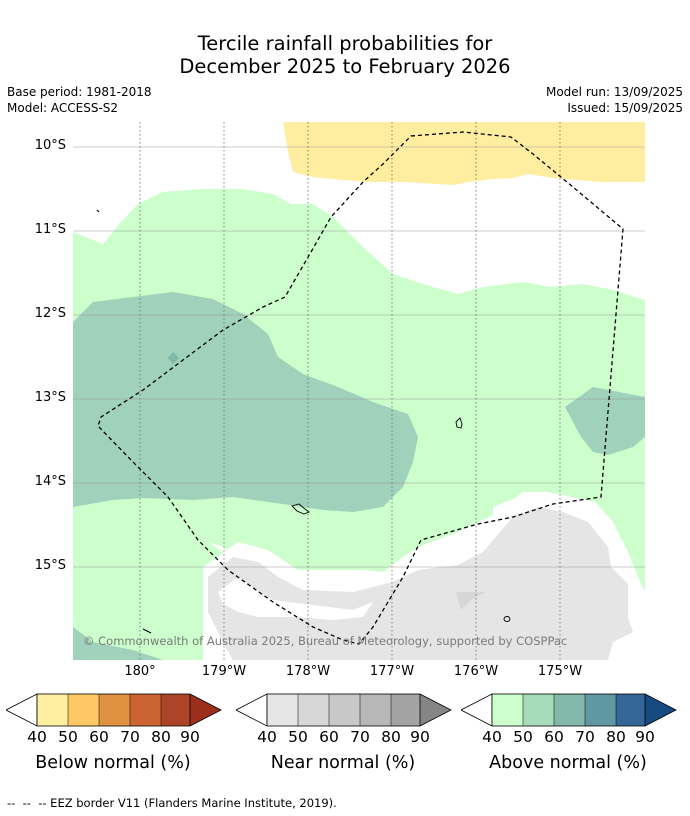 This screenshot has height=816, width=690. I want to click on below-tick-80: 80, so click(161, 737).